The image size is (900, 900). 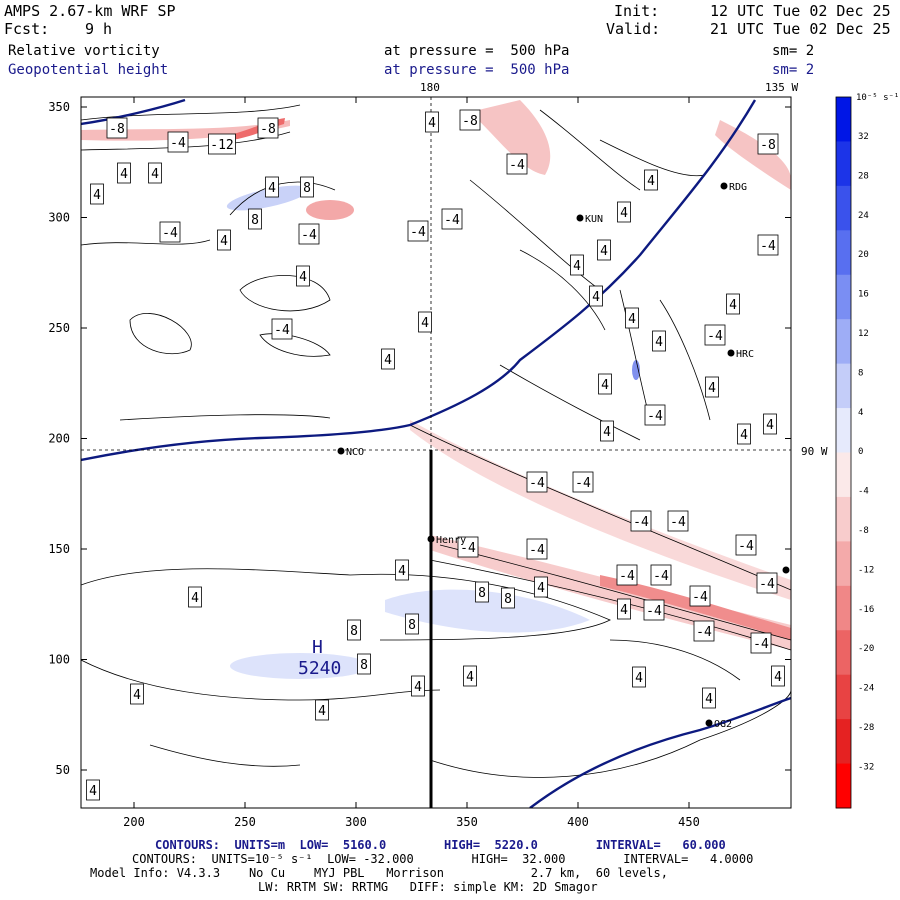 I want to click on colorbar-frame, so click(x=843, y=452).